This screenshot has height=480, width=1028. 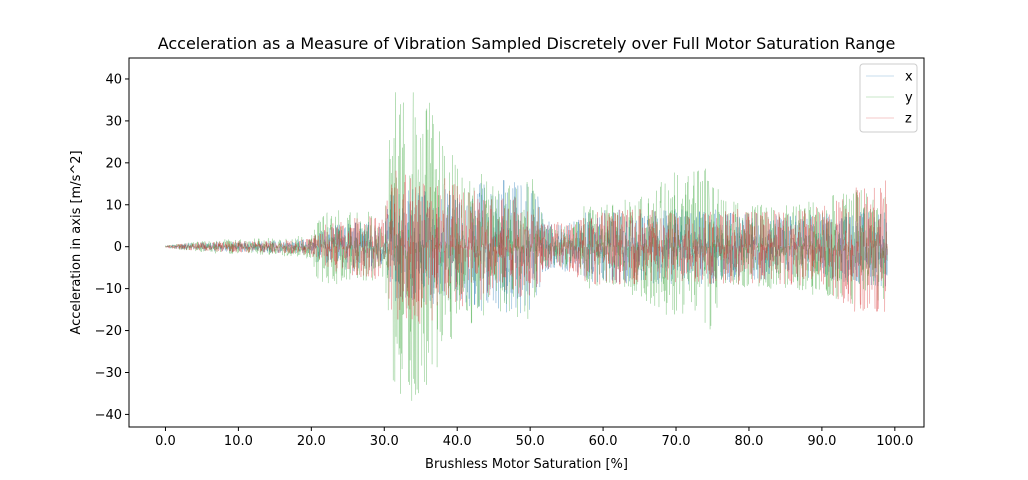 I want to click on y-tick-label: 40, so click(x=113, y=79).